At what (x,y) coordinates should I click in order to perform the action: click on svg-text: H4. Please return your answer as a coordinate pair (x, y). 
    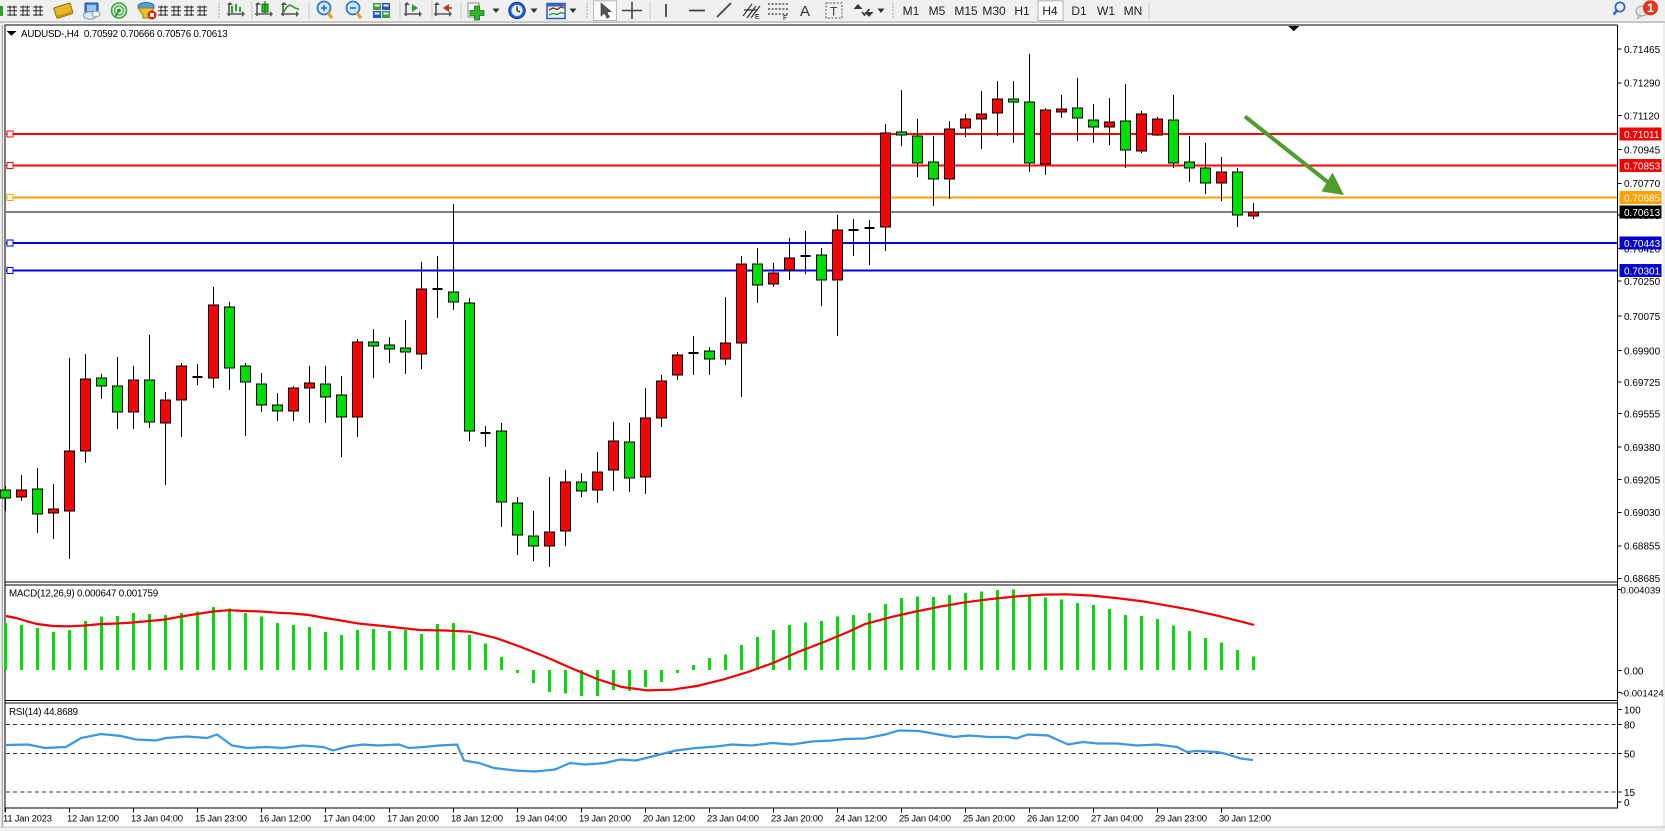
    Looking at the image, I should click on (1050, 11).